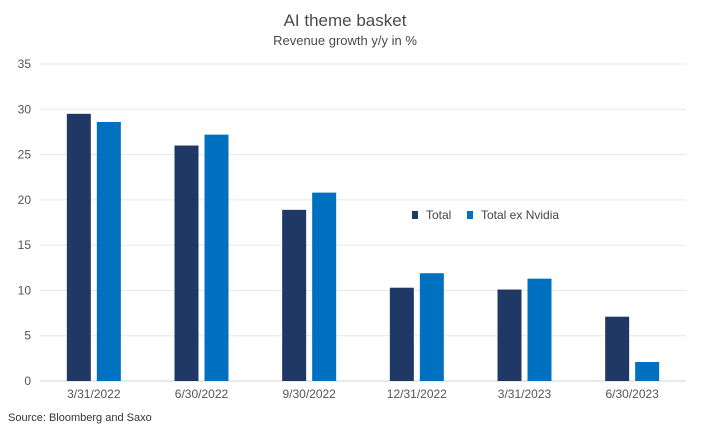  Describe the element at coordinates (25, 200) in the screenshot. I see `y-tick-label: 20` at that location.